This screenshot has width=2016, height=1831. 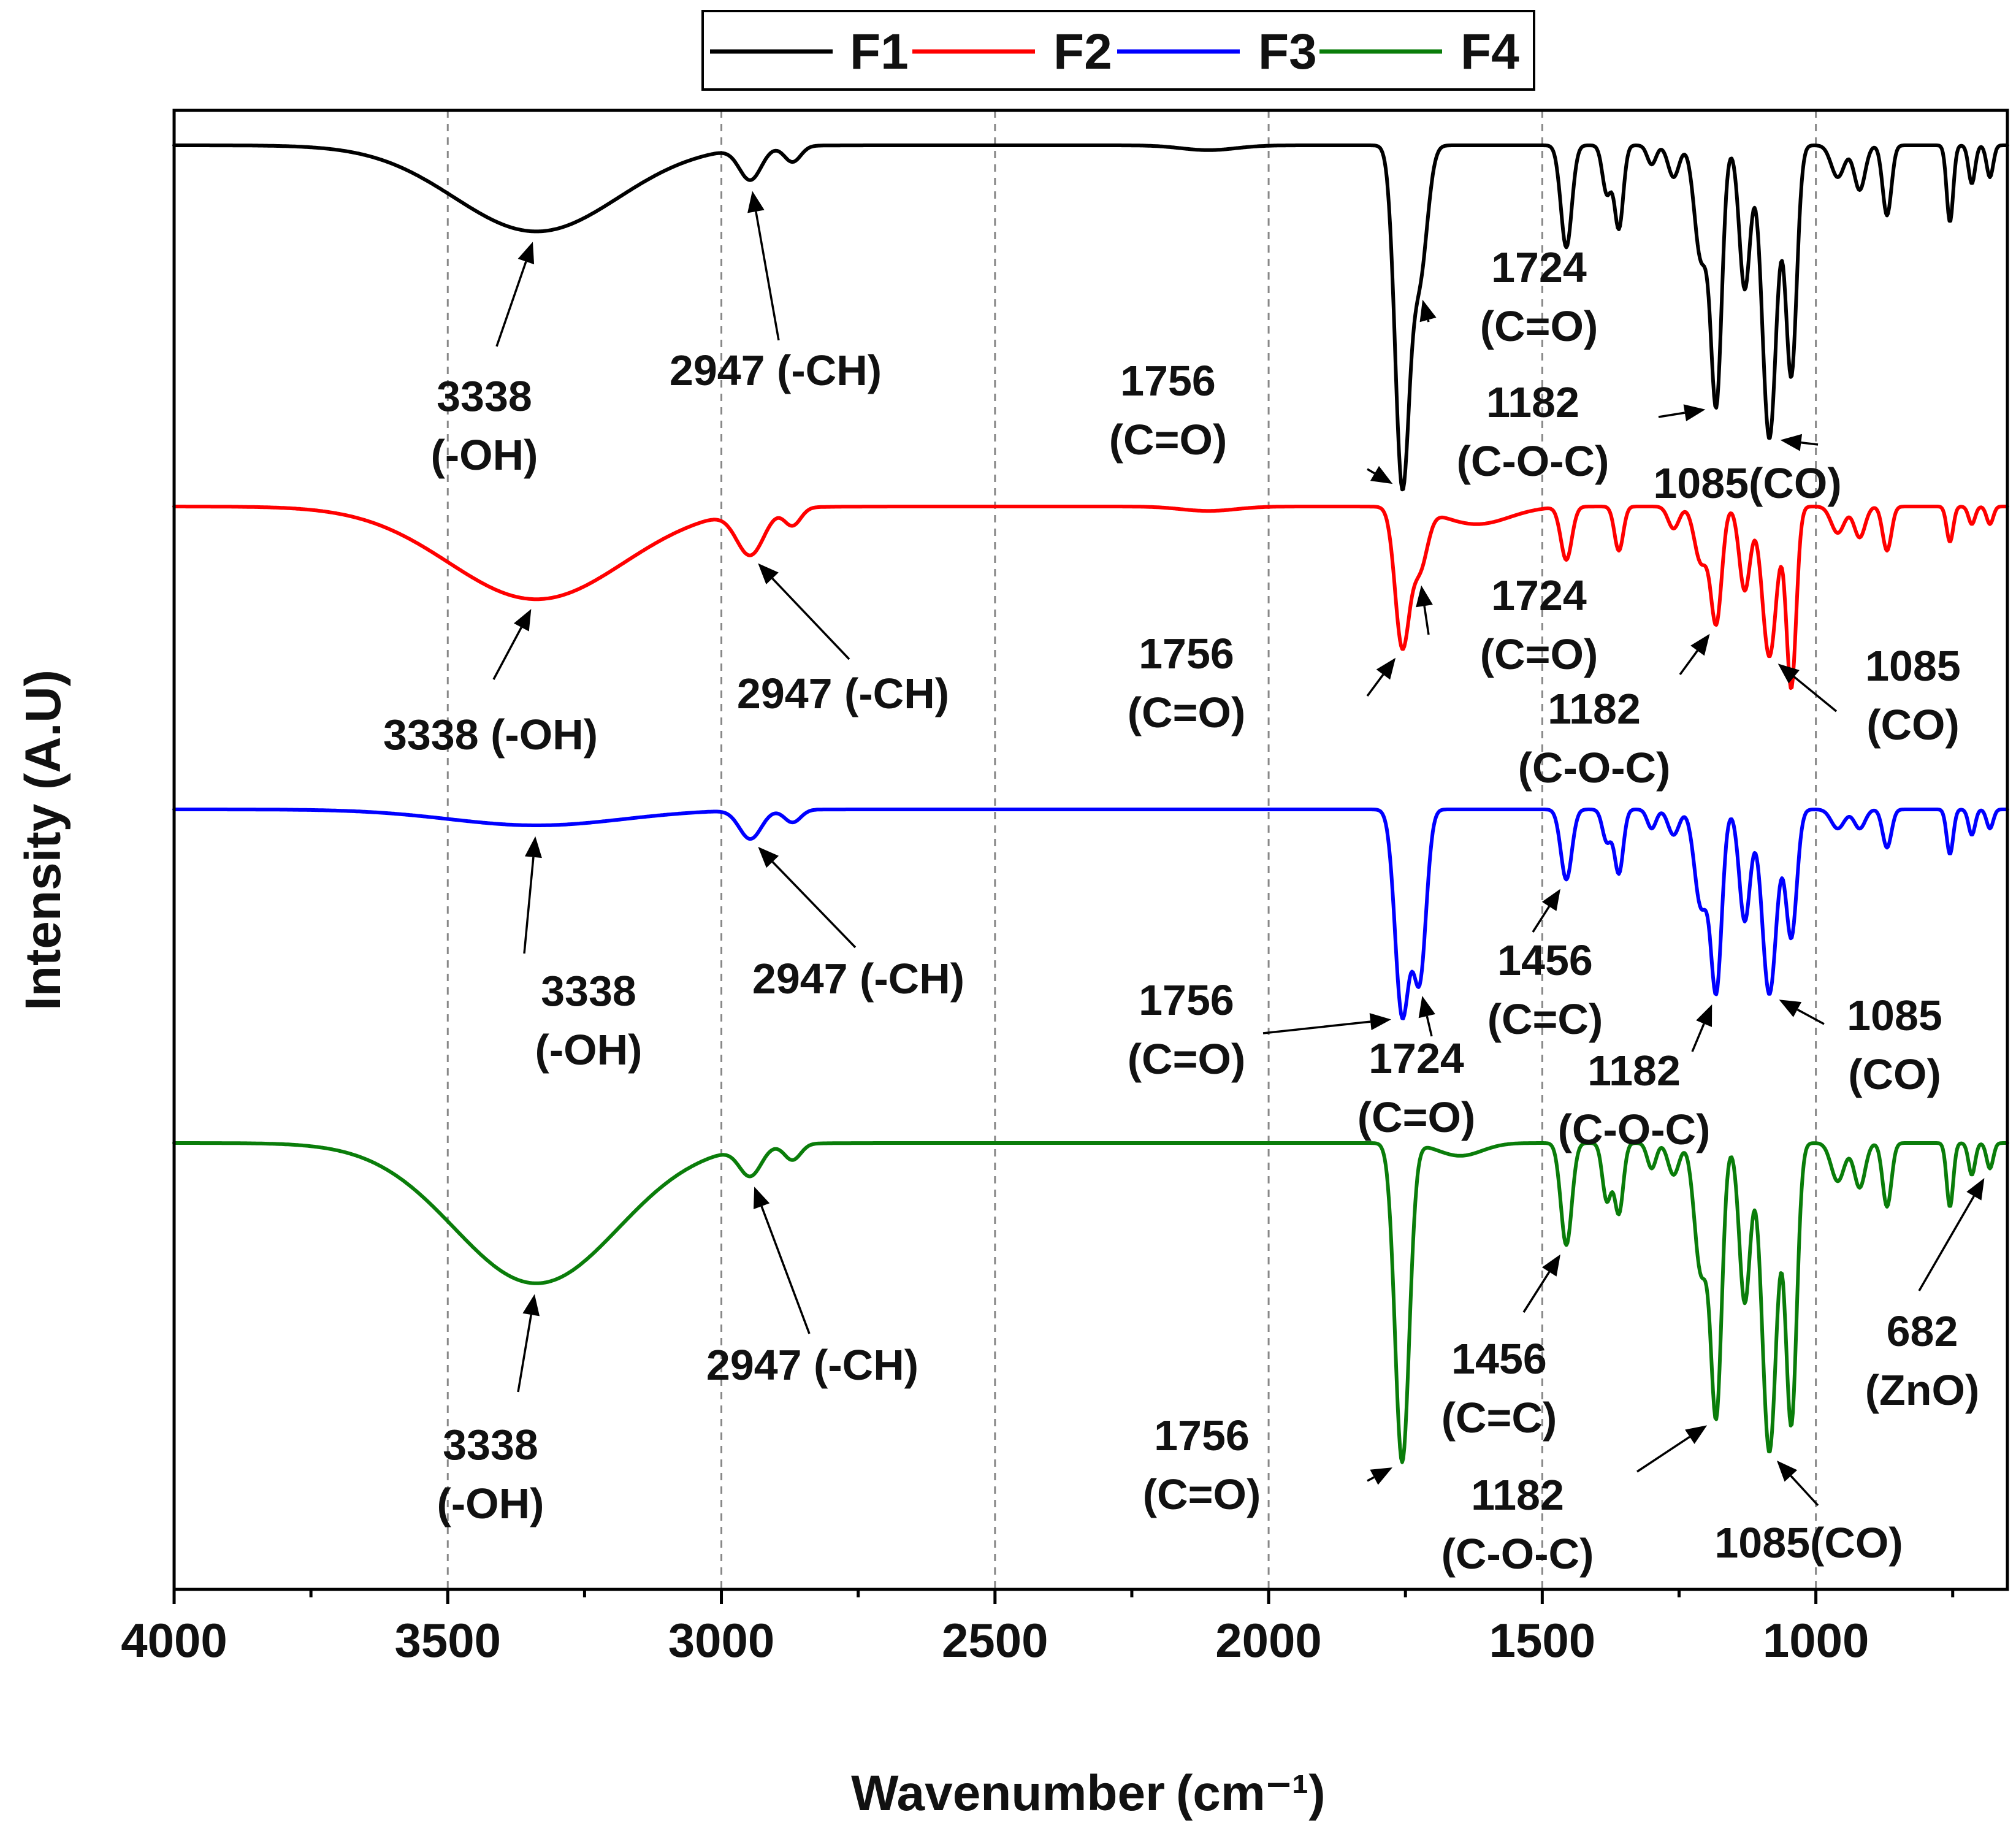 What do you see at coordinates (1895, 1045) in the screenshot?
I see `annotation-label: 1085 (CO)` at bounding box center [1895, 1045].